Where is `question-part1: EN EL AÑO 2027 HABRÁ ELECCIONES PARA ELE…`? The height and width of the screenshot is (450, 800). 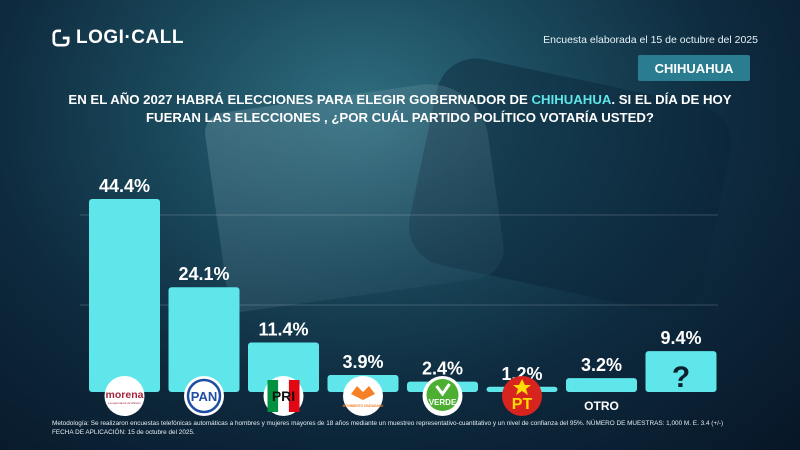 question-part1: EN EL AÑO 2027 HABRÁ ELECCIONES PARA ELE… is located at coordinates (300, 99).